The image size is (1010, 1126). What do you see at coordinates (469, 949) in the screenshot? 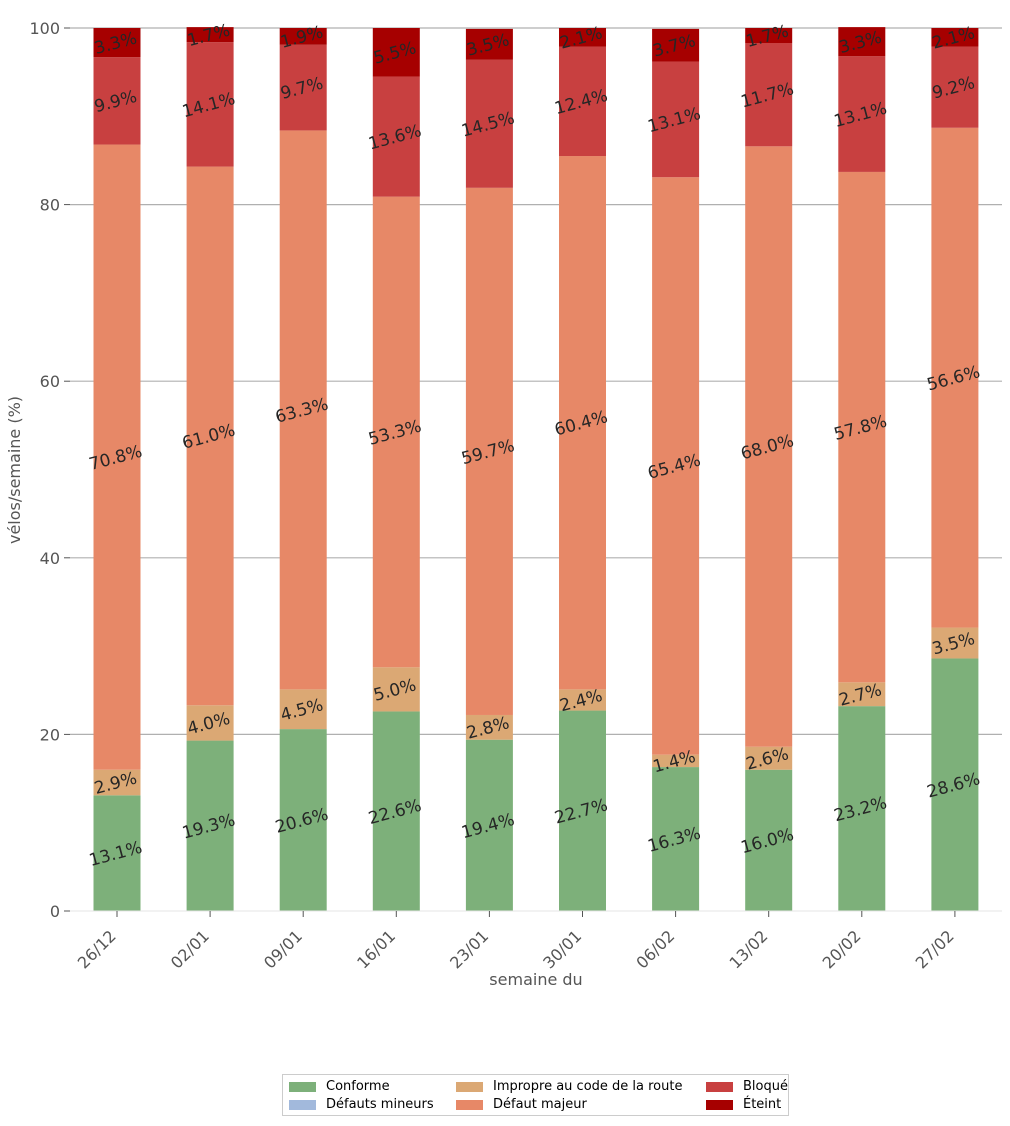
I see `x-tick-label: 23/01` at bounding box center [469, 949].